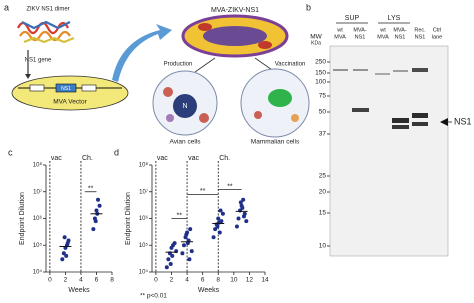  Describe the element at coordinates (235, 10) in the screenshot. I see `recombinant-label: MVA-ZIKV-NS1` at that location.